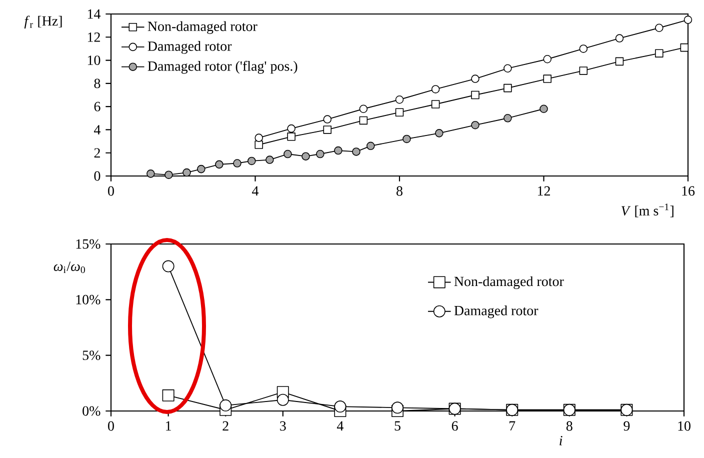  What do you see at coordinates (455, 426) in the screenshot?
I see `x-tick-label: 6` at bounding box center [455, 426].